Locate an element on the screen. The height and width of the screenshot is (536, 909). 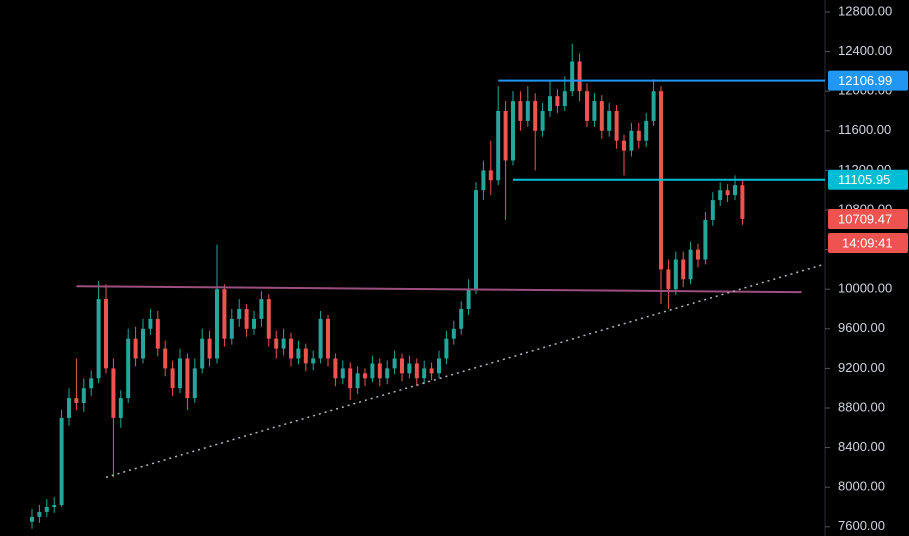
y-tick-label: 8800.00 is located at coordinates (861, 406).